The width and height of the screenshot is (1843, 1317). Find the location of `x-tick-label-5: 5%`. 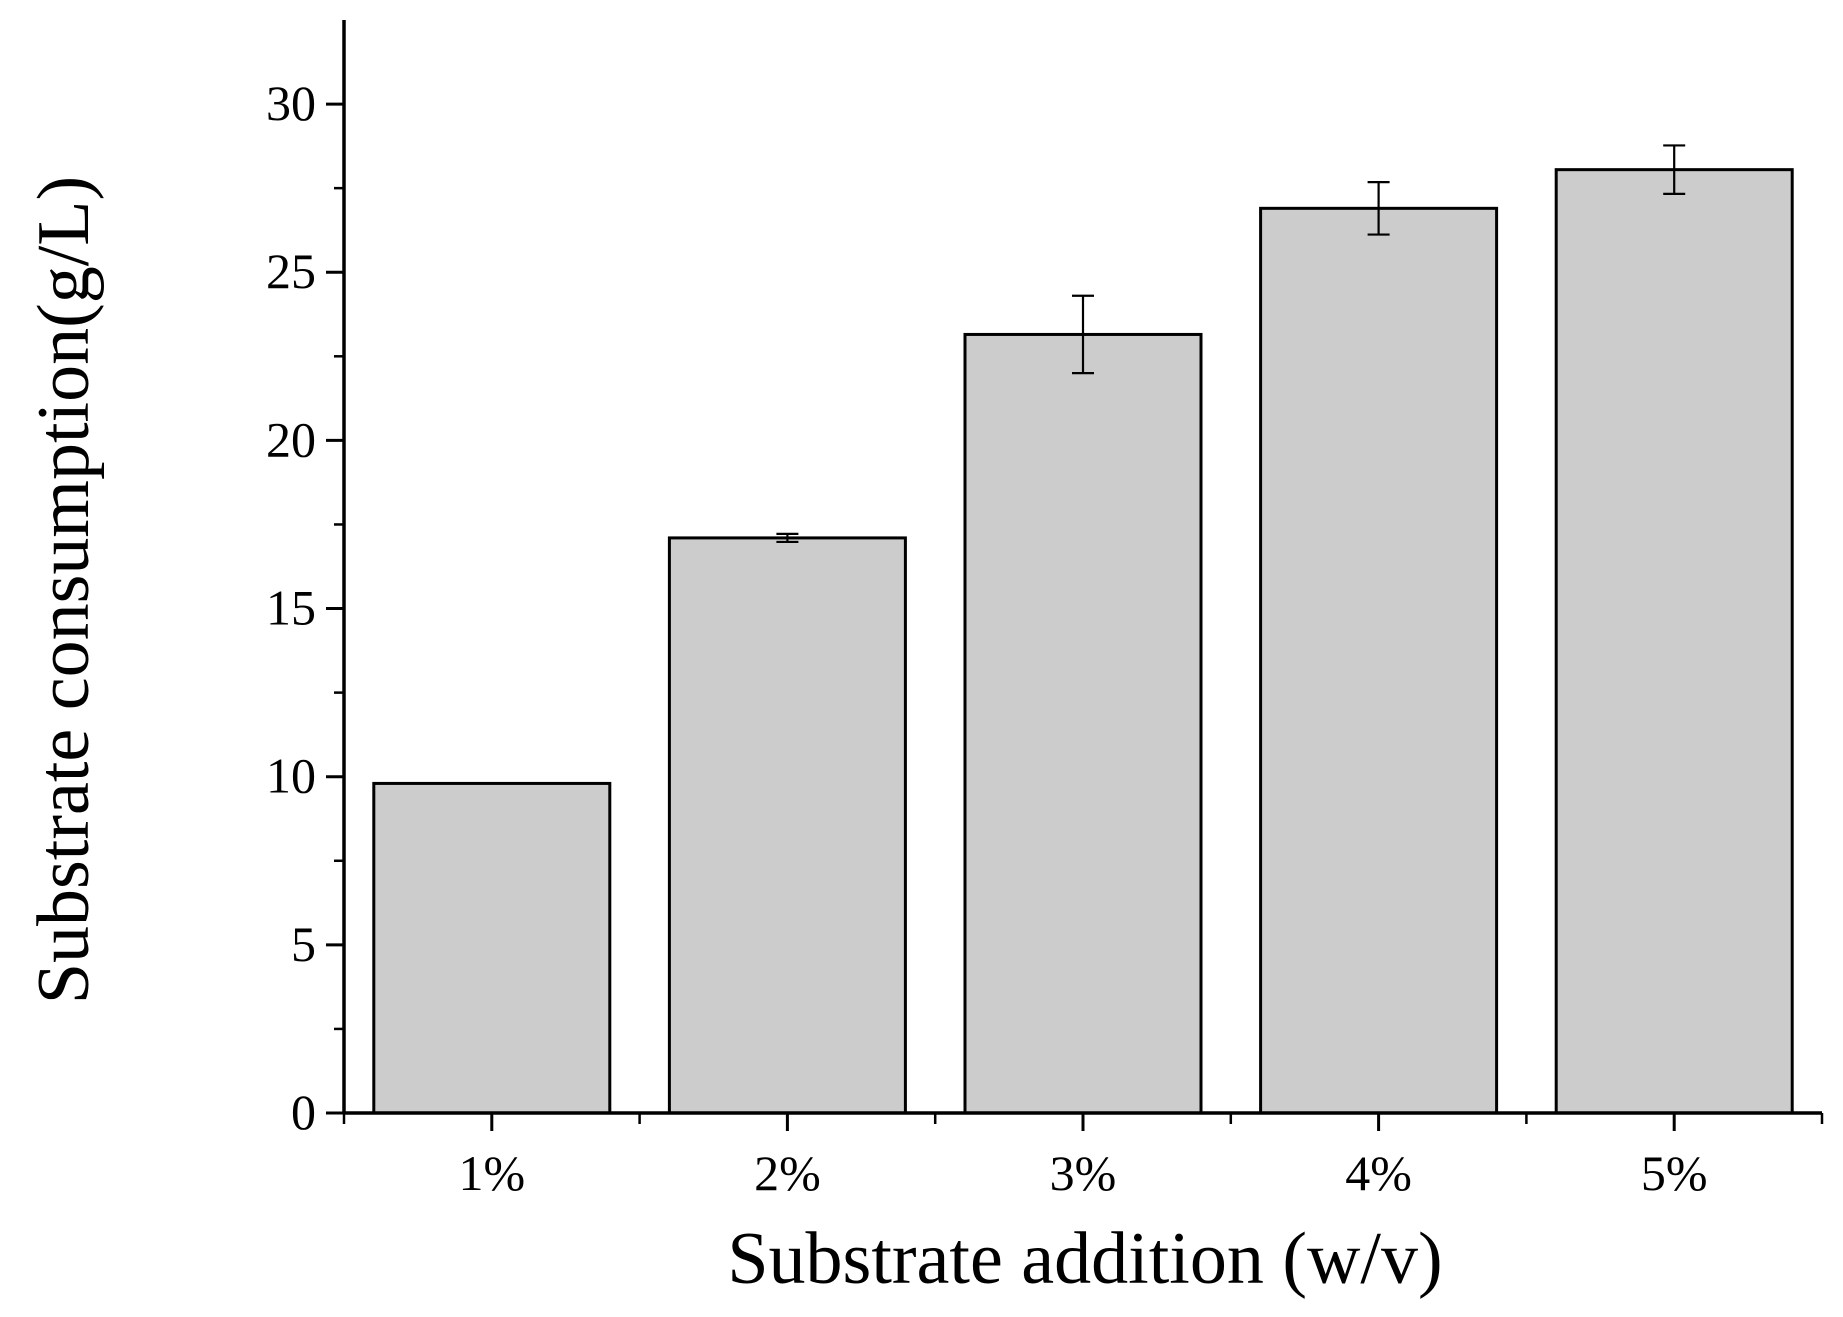

x-tick-label-5: 5% is located at coordinates (1674, 1173).